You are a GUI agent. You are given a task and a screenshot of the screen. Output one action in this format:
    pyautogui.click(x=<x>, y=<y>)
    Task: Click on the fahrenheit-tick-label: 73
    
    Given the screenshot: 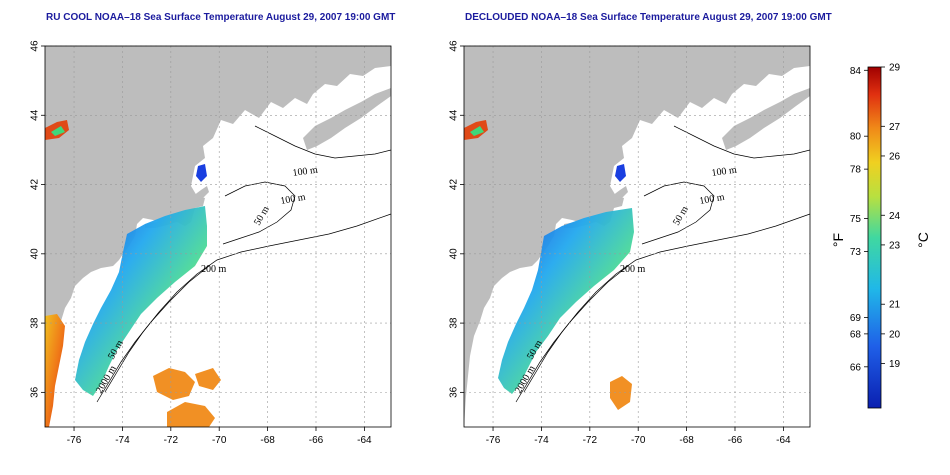 What is the action you would take?
    pyautogui.click(x=856, y=252)
    